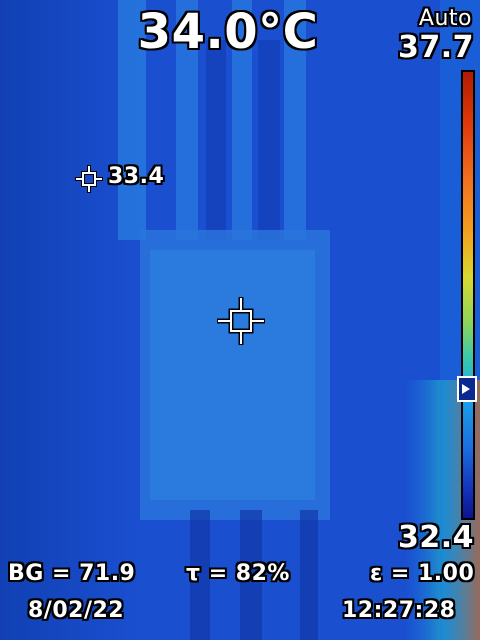 The height and width of the screenshot is (640, 480). Describe the element at coordinates (241, 321) in the screenshot. I see `center-crosshair-icon` at that location.